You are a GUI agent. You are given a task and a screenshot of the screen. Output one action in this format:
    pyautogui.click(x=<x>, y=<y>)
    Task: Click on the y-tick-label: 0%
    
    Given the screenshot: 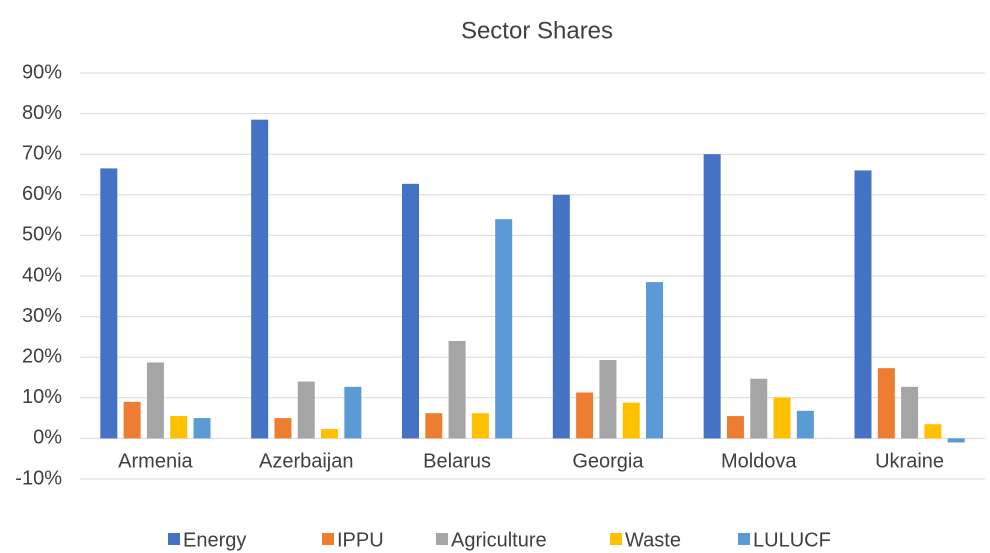 What is the action you would take?
    pyautogui.click(x=47, y=438)
    